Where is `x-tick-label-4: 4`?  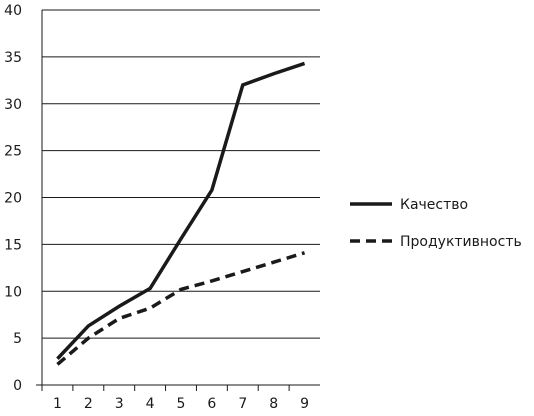
x-tick-label-4: 4 is located at coordinates (150, 404).